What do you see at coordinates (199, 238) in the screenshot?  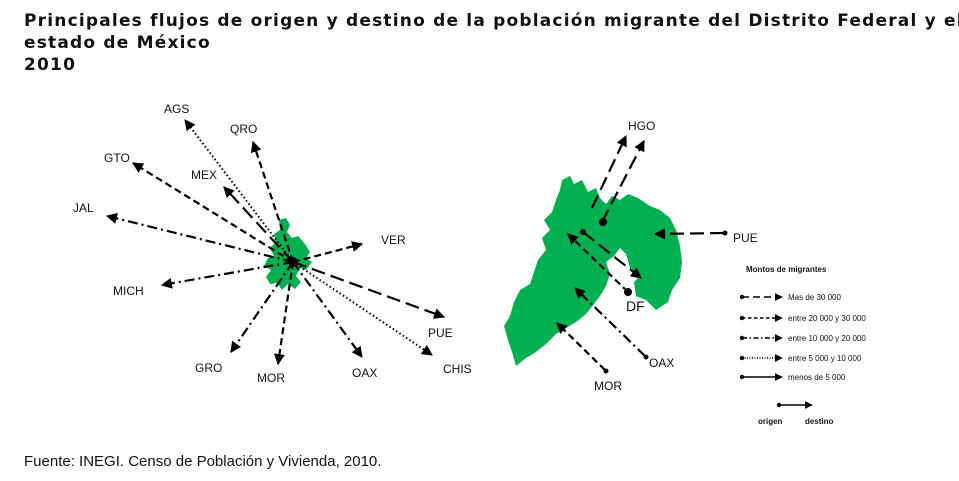 I see `flow-left-jal` at bounding box center [199, 238].